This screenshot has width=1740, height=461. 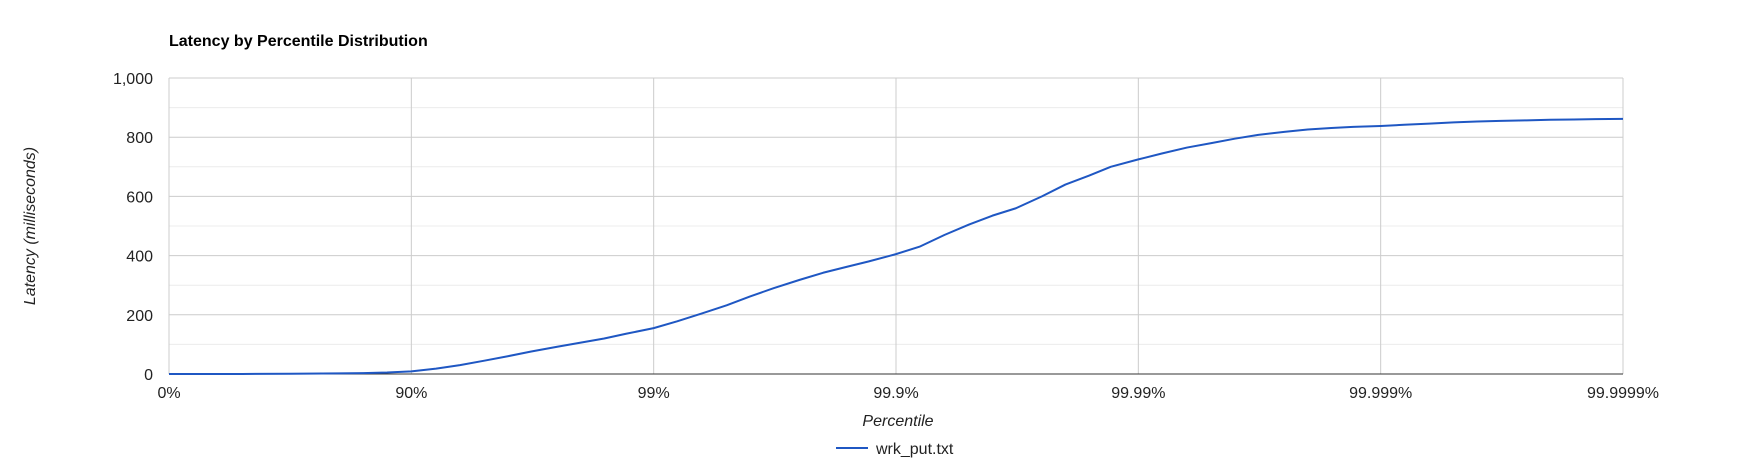 What do you see at coordinates (139, 197) in the screenshot?
I see `y-tick-label: 600` at bounding box center [139, 197].